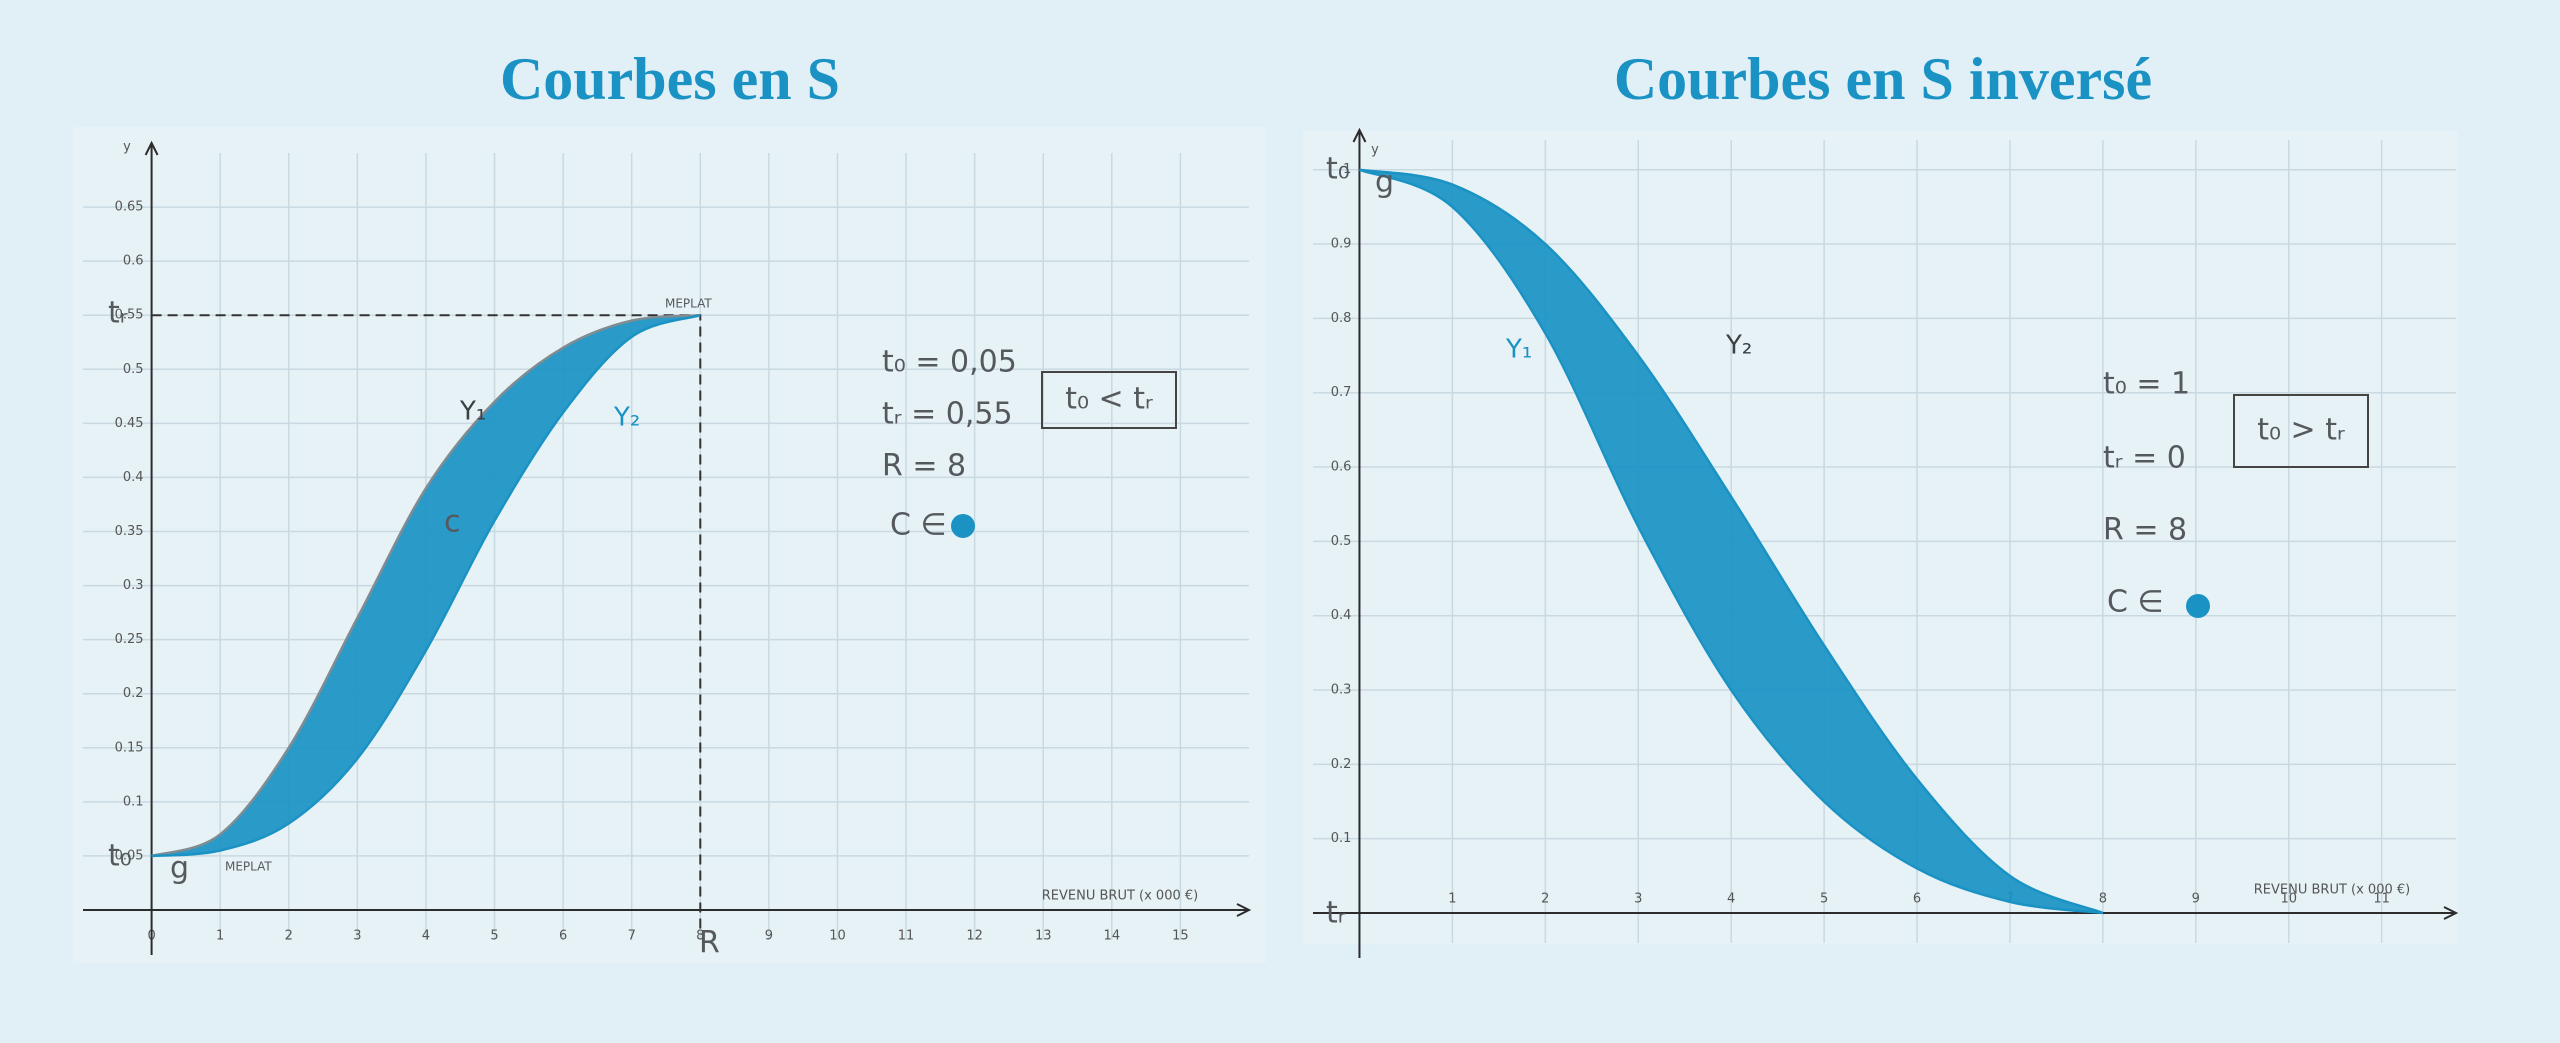 This screenshot has width=2560, height=1043. I want to click on annotation: t₀ < tᵣ, so click(1109, 399).